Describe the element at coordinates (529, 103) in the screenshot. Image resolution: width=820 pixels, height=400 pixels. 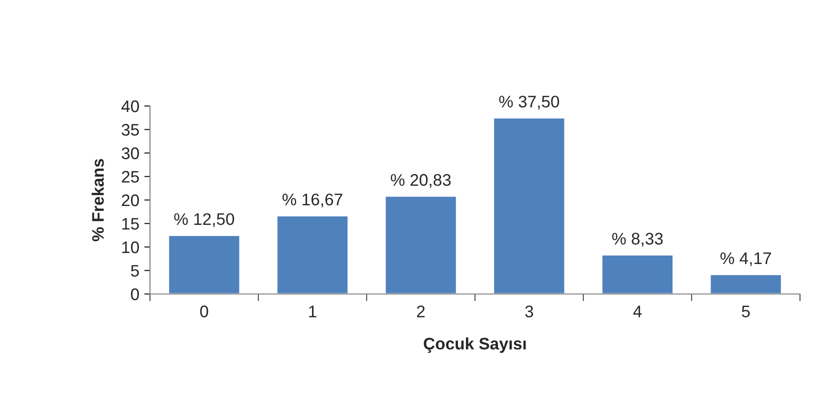
I see `data-label: % 37,50` at that location.